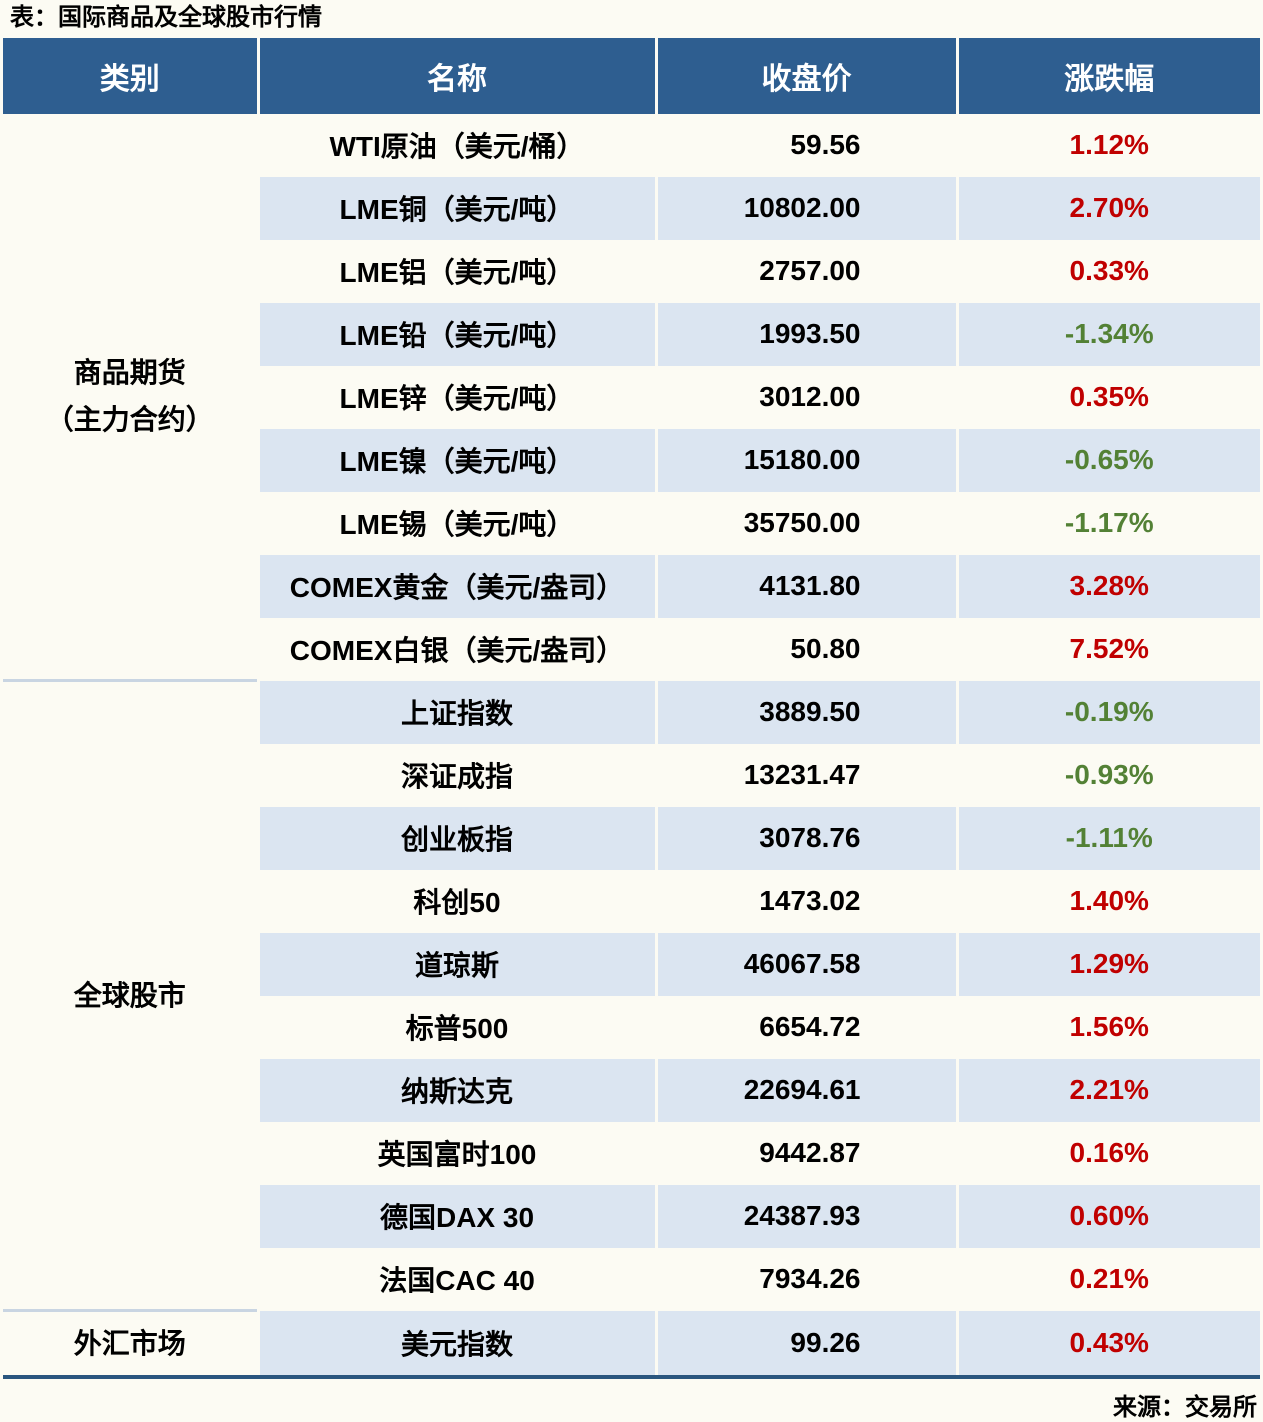  I want to click on table-row: LME锌（美元/吨） 3012.00 0.35%, so click(631, 397).